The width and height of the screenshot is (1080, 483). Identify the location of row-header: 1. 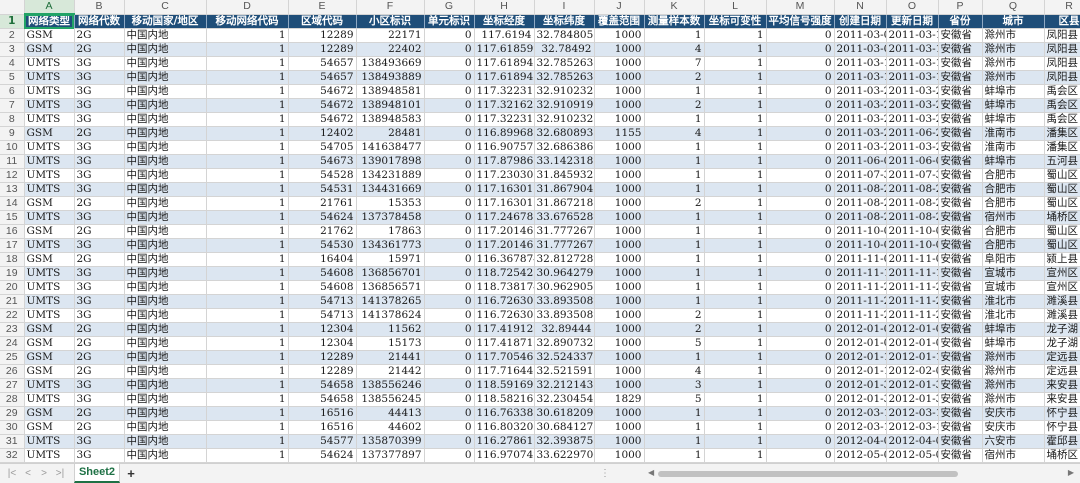
(12, 21).